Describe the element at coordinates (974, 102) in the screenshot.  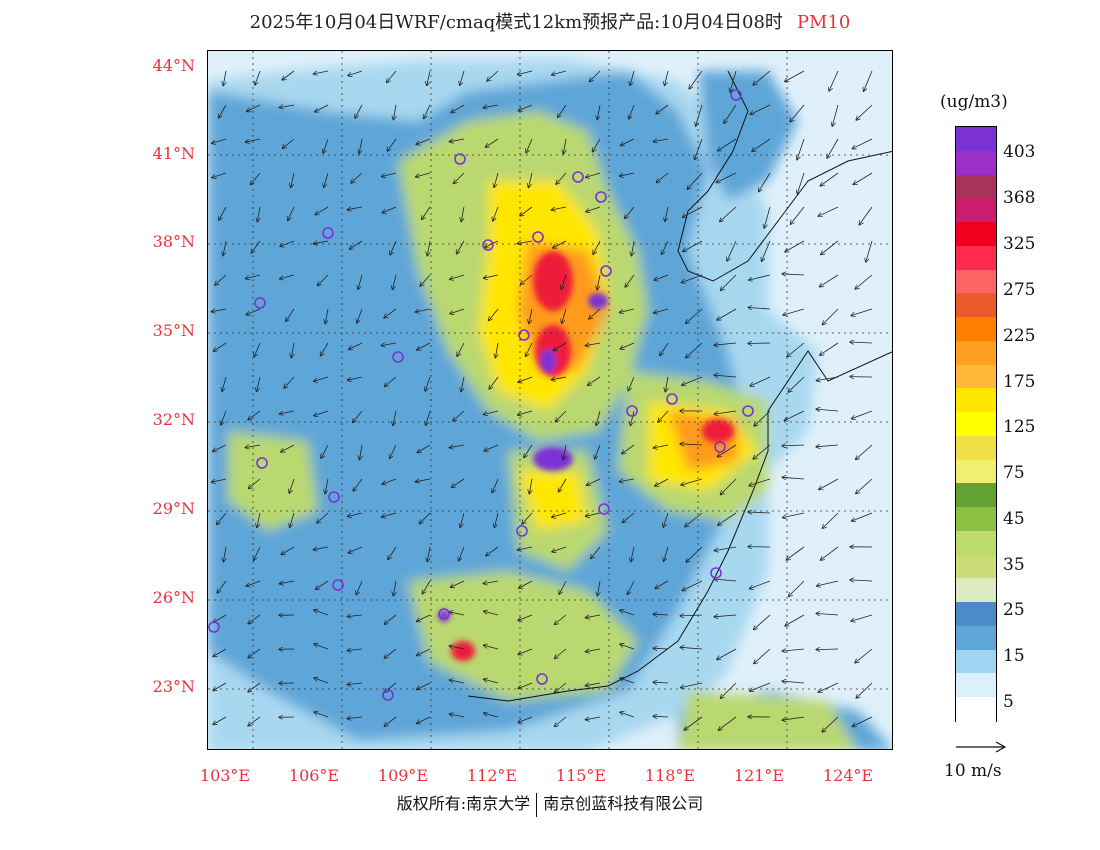
I see `legend-unit: (ug/m3)` at that location.